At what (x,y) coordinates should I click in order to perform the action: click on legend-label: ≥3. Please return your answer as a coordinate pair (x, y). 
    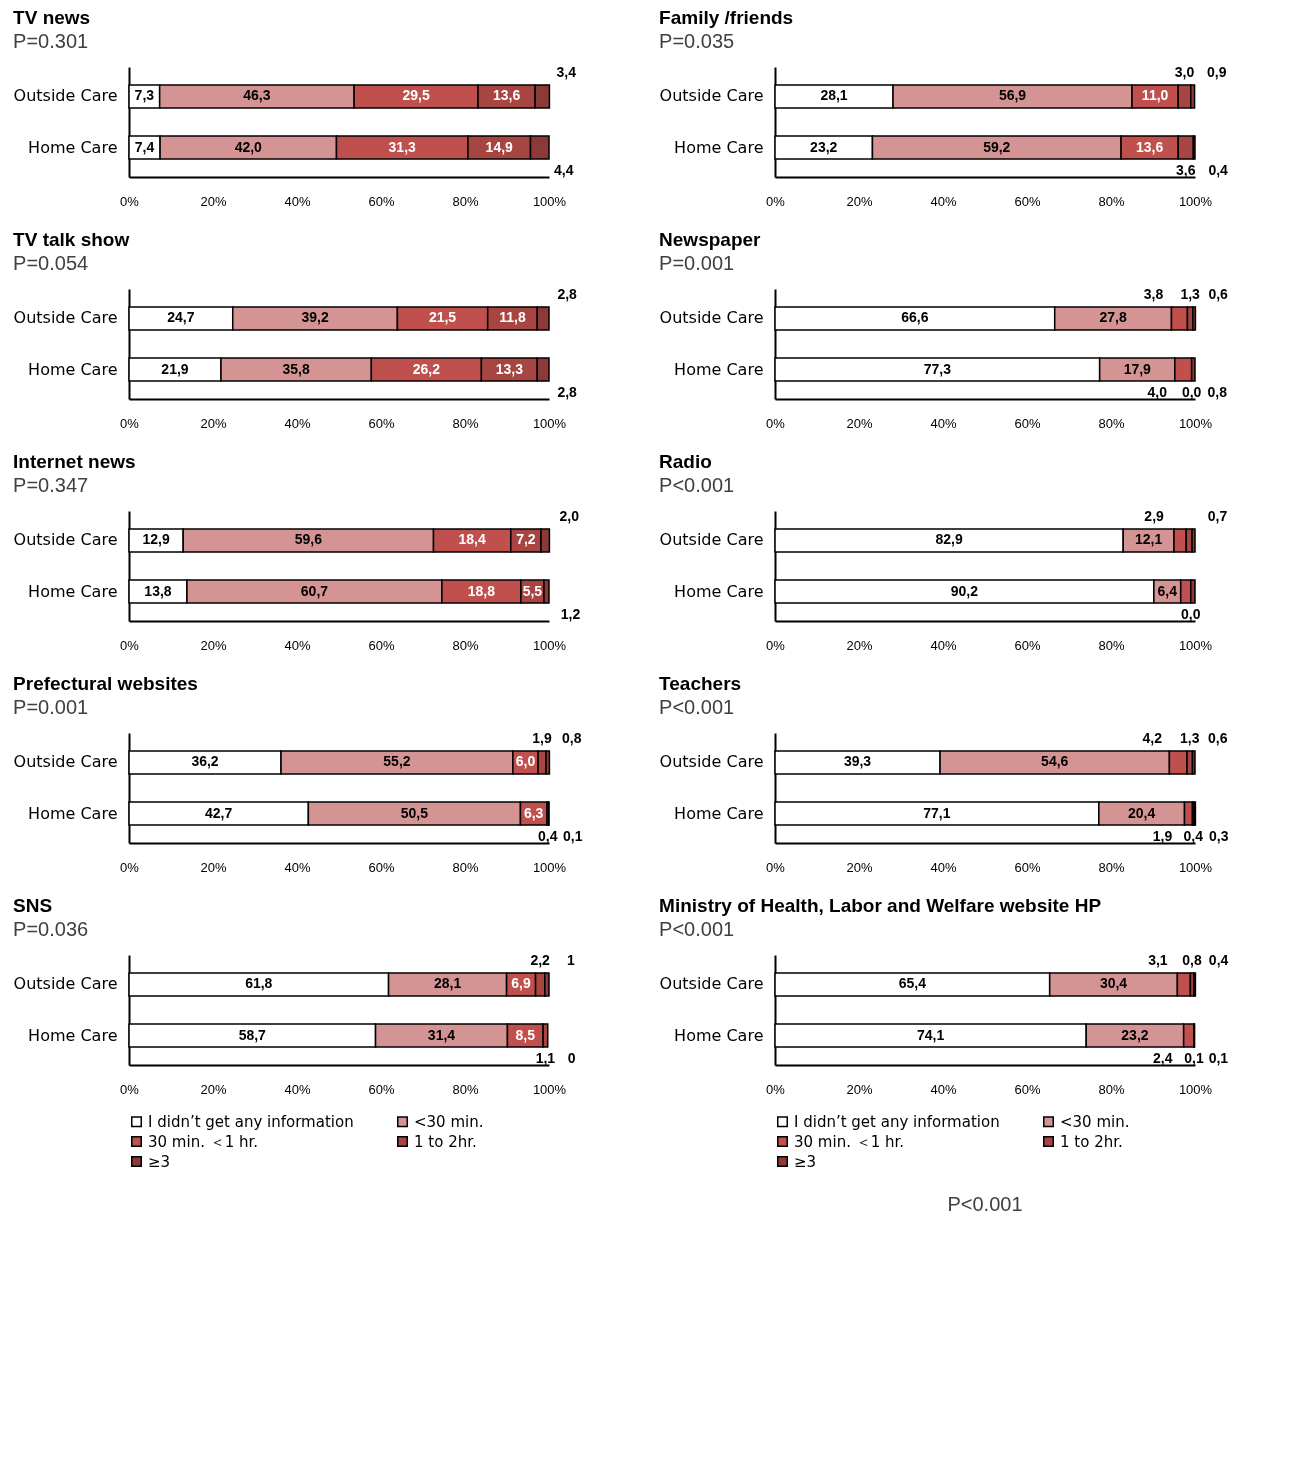
    Looking at the image, I should click on (805, 1161).